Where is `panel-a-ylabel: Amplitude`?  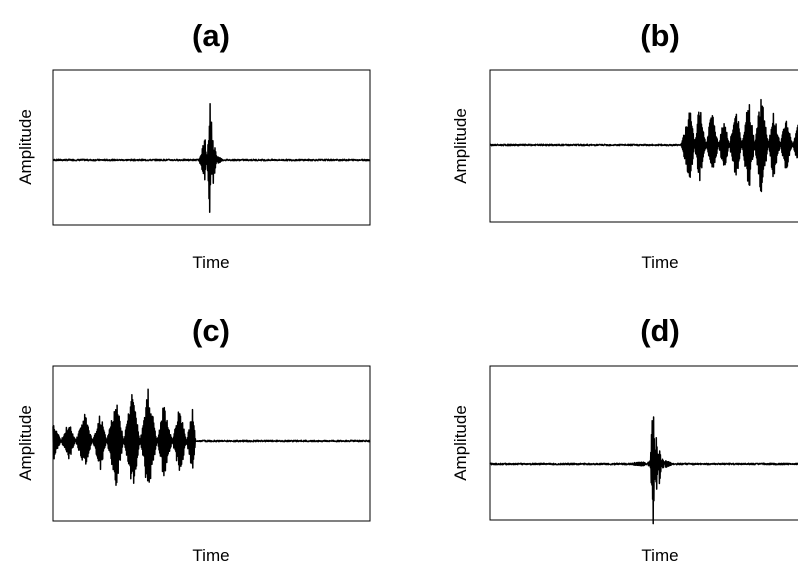
panel-a-ylabel: Amplitude is located at coordinates (25, 147).